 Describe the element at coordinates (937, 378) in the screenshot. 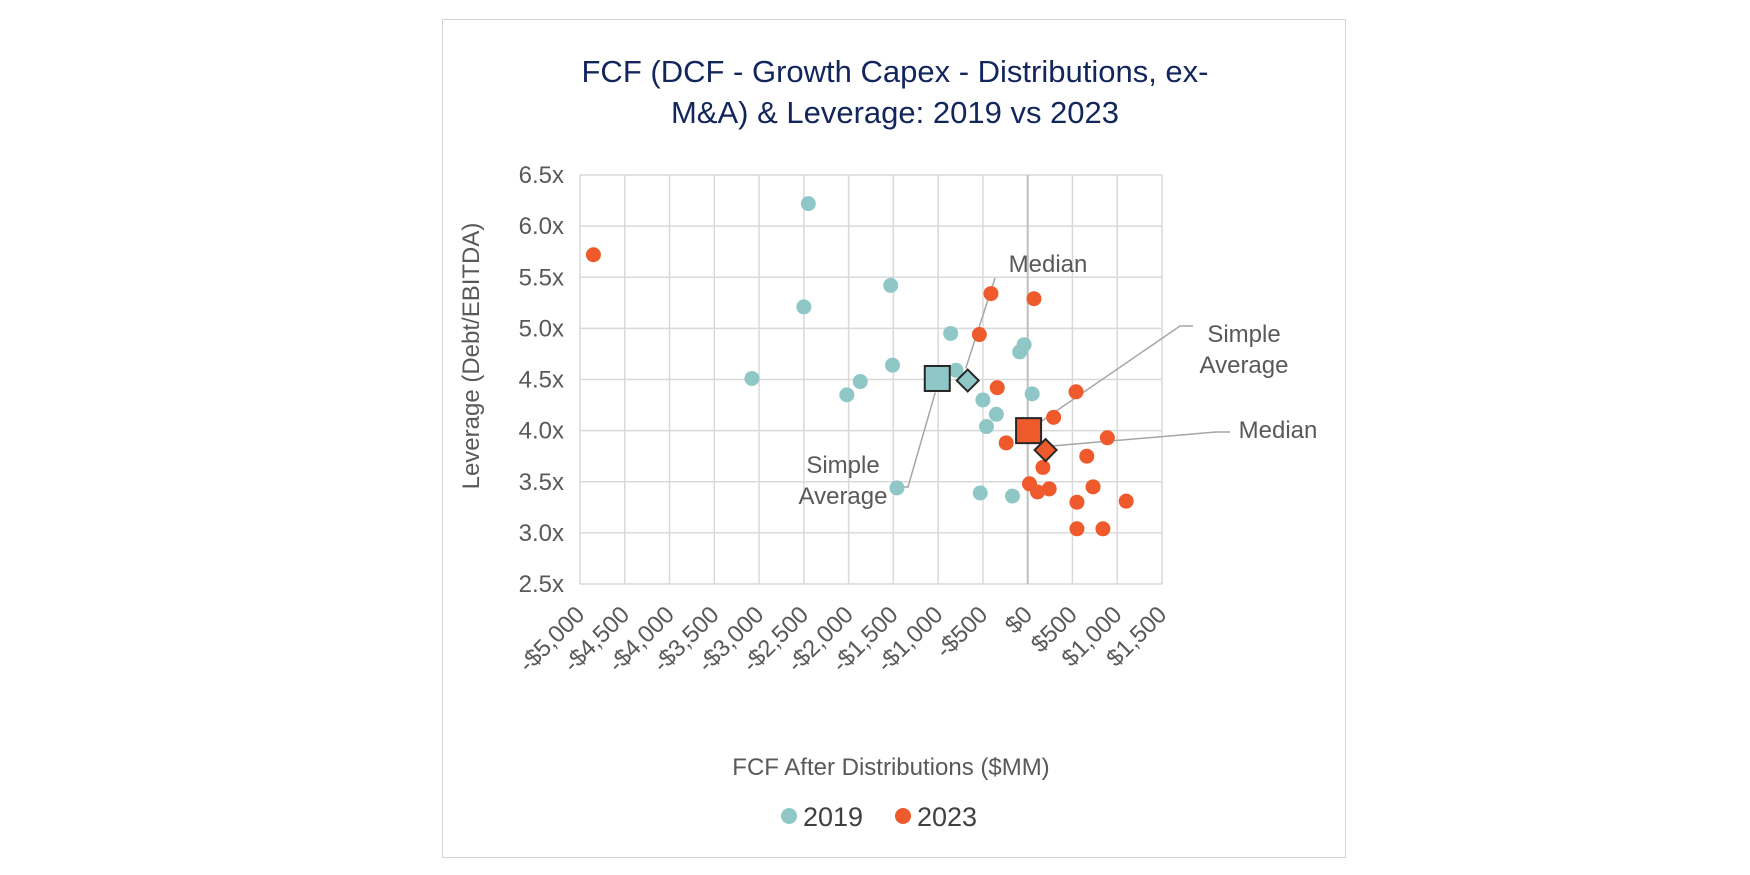

I see `simple-average-marker-2019` at that location.